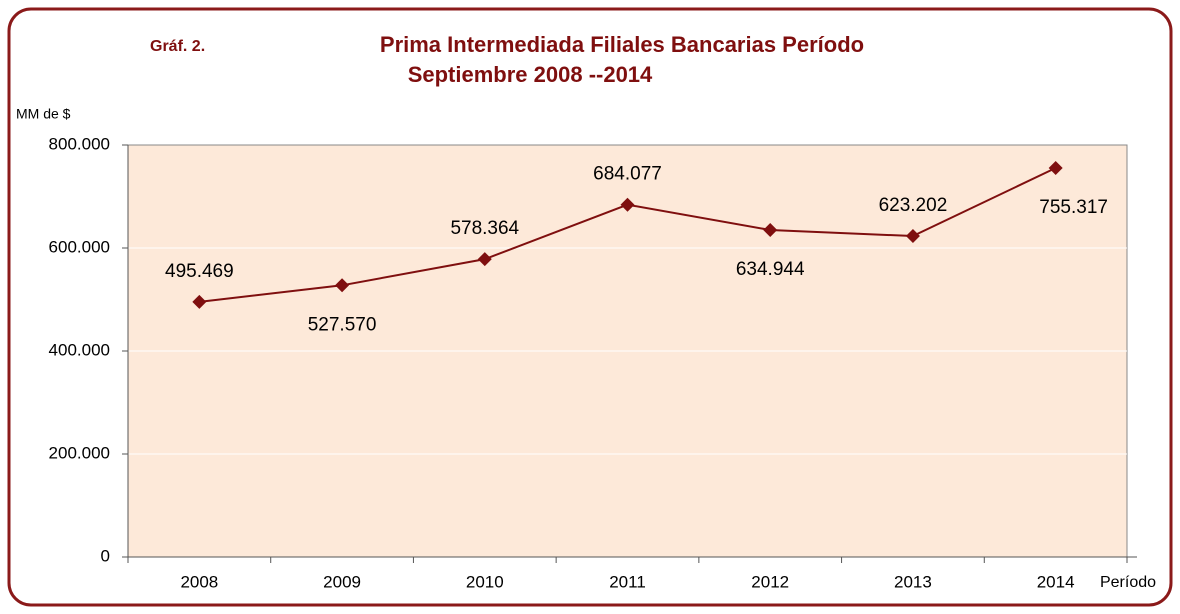  What do you see at coordinates (627, 581) in the screenshot?
I see `x-tick-label: 2011` at bounding box center [627, 581].